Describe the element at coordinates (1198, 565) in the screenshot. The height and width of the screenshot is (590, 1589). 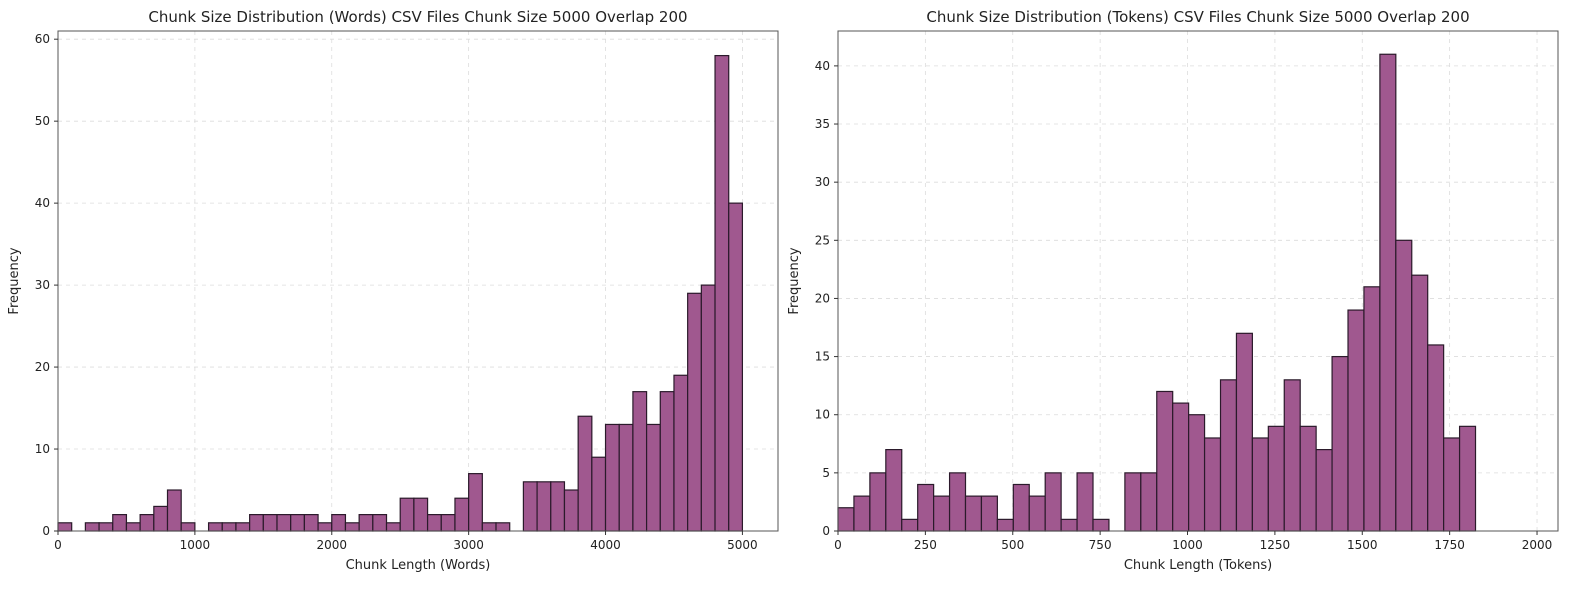
I see `x-axis-label: Chunk Length (Tokens)` at that location.